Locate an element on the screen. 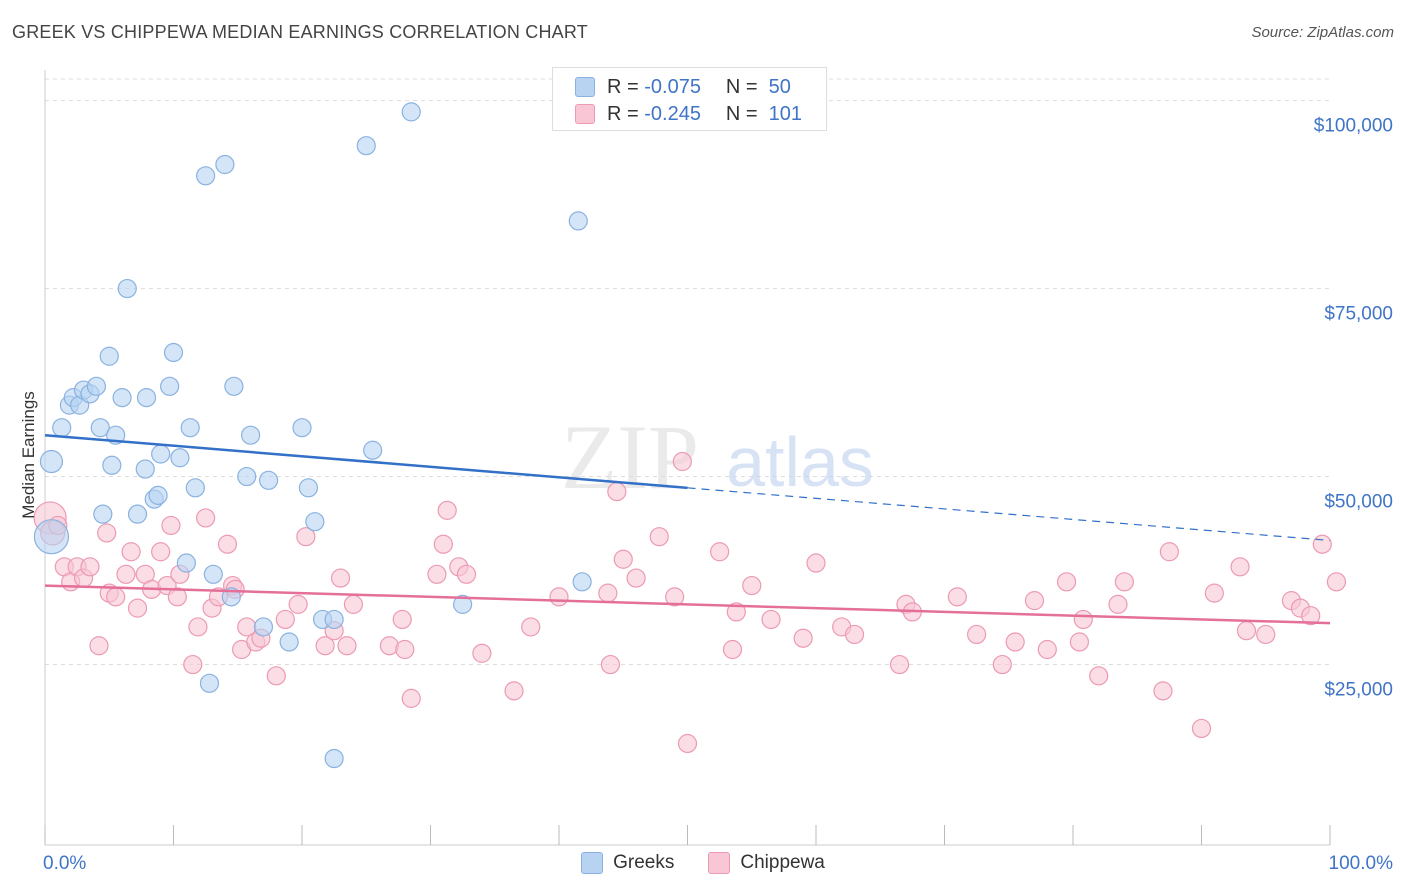 The image size is (1406, 892). y-tick-label-3: $100,000 is located at coordinates (1353, 126).